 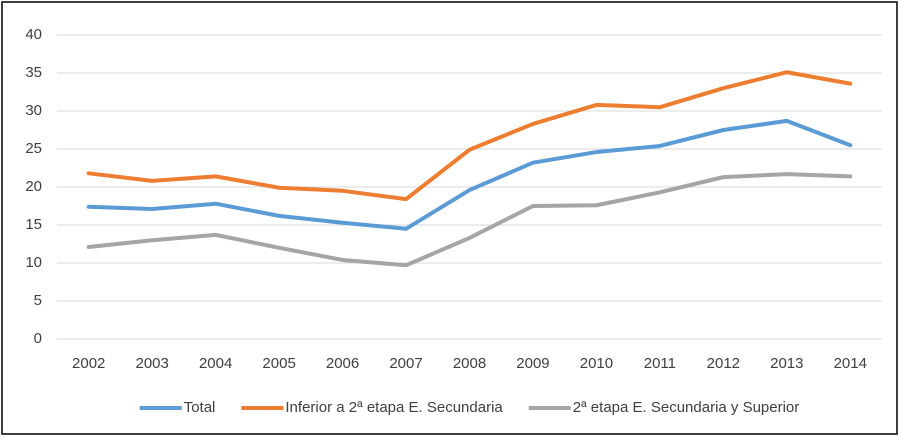 What do you see at coordinates (786, 363) in the screenshot?
I see `x-tick-label: 2013` at bounding box center [786, 363].